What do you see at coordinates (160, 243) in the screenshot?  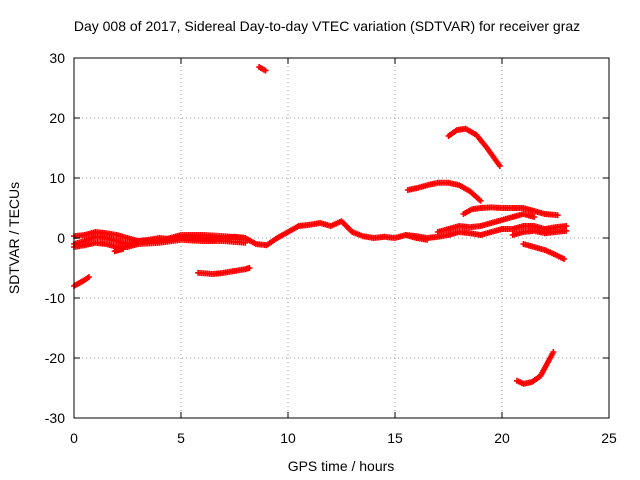 I see `series-arc-lower-left` at bounding box center [160, 243].